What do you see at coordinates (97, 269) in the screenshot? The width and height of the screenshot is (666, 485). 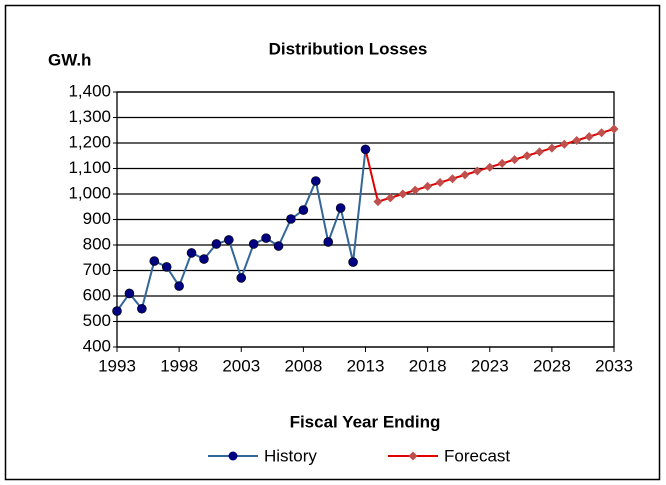 I see `y-tick-label: 700` at bounding box center [97, 269].